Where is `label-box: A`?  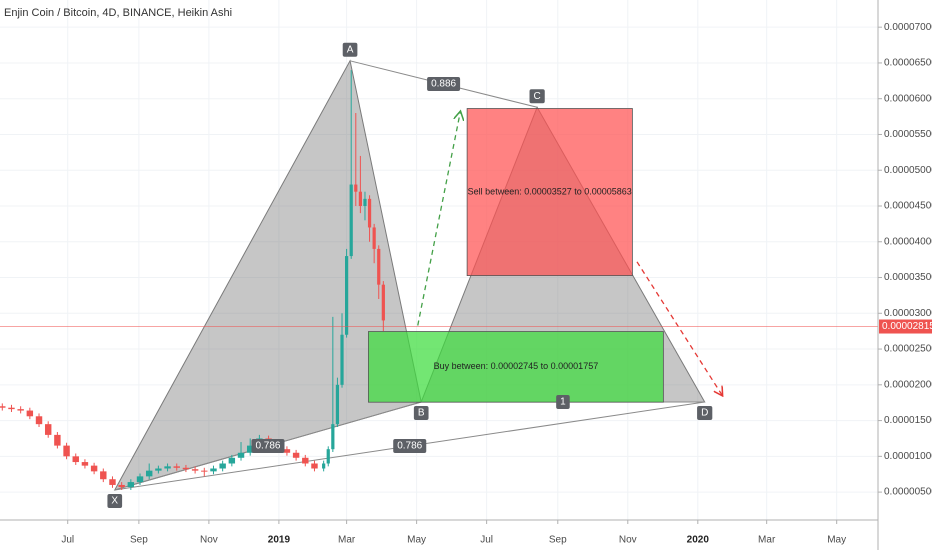 label-box: A is located at coordinates (350, 49).